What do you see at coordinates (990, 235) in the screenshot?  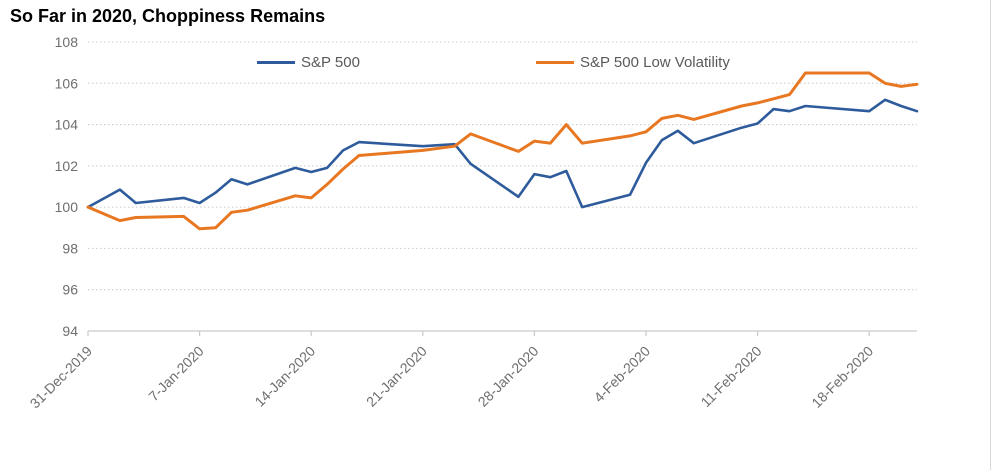 I see `right-edge-border` at bounding box center [990, 235].